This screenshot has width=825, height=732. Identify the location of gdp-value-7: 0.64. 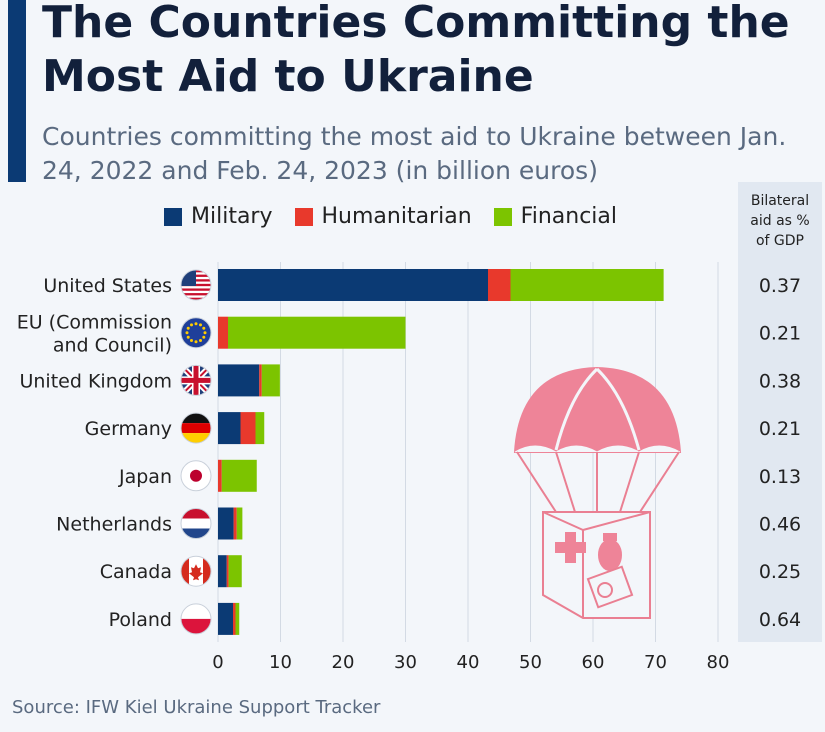
(780, 620).